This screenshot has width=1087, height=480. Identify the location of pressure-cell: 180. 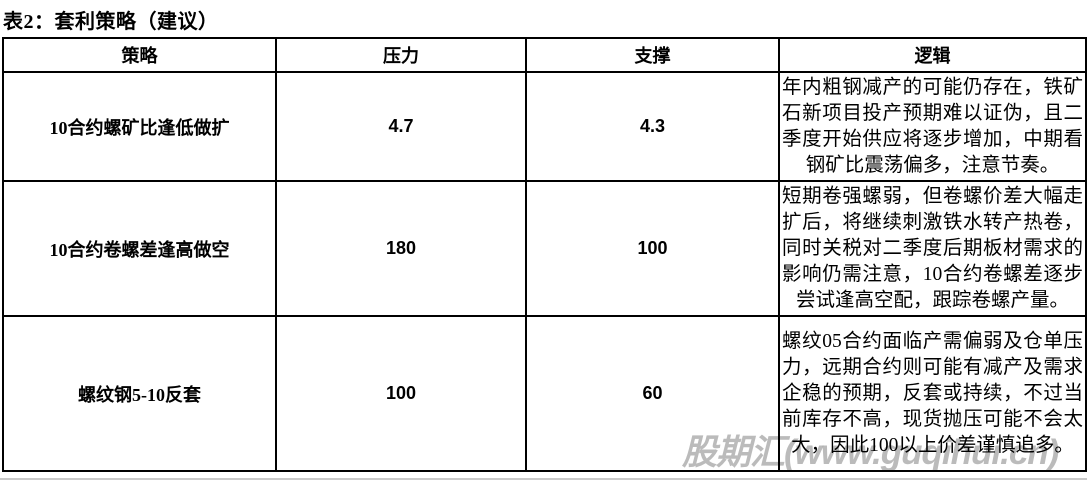
(401, 248).